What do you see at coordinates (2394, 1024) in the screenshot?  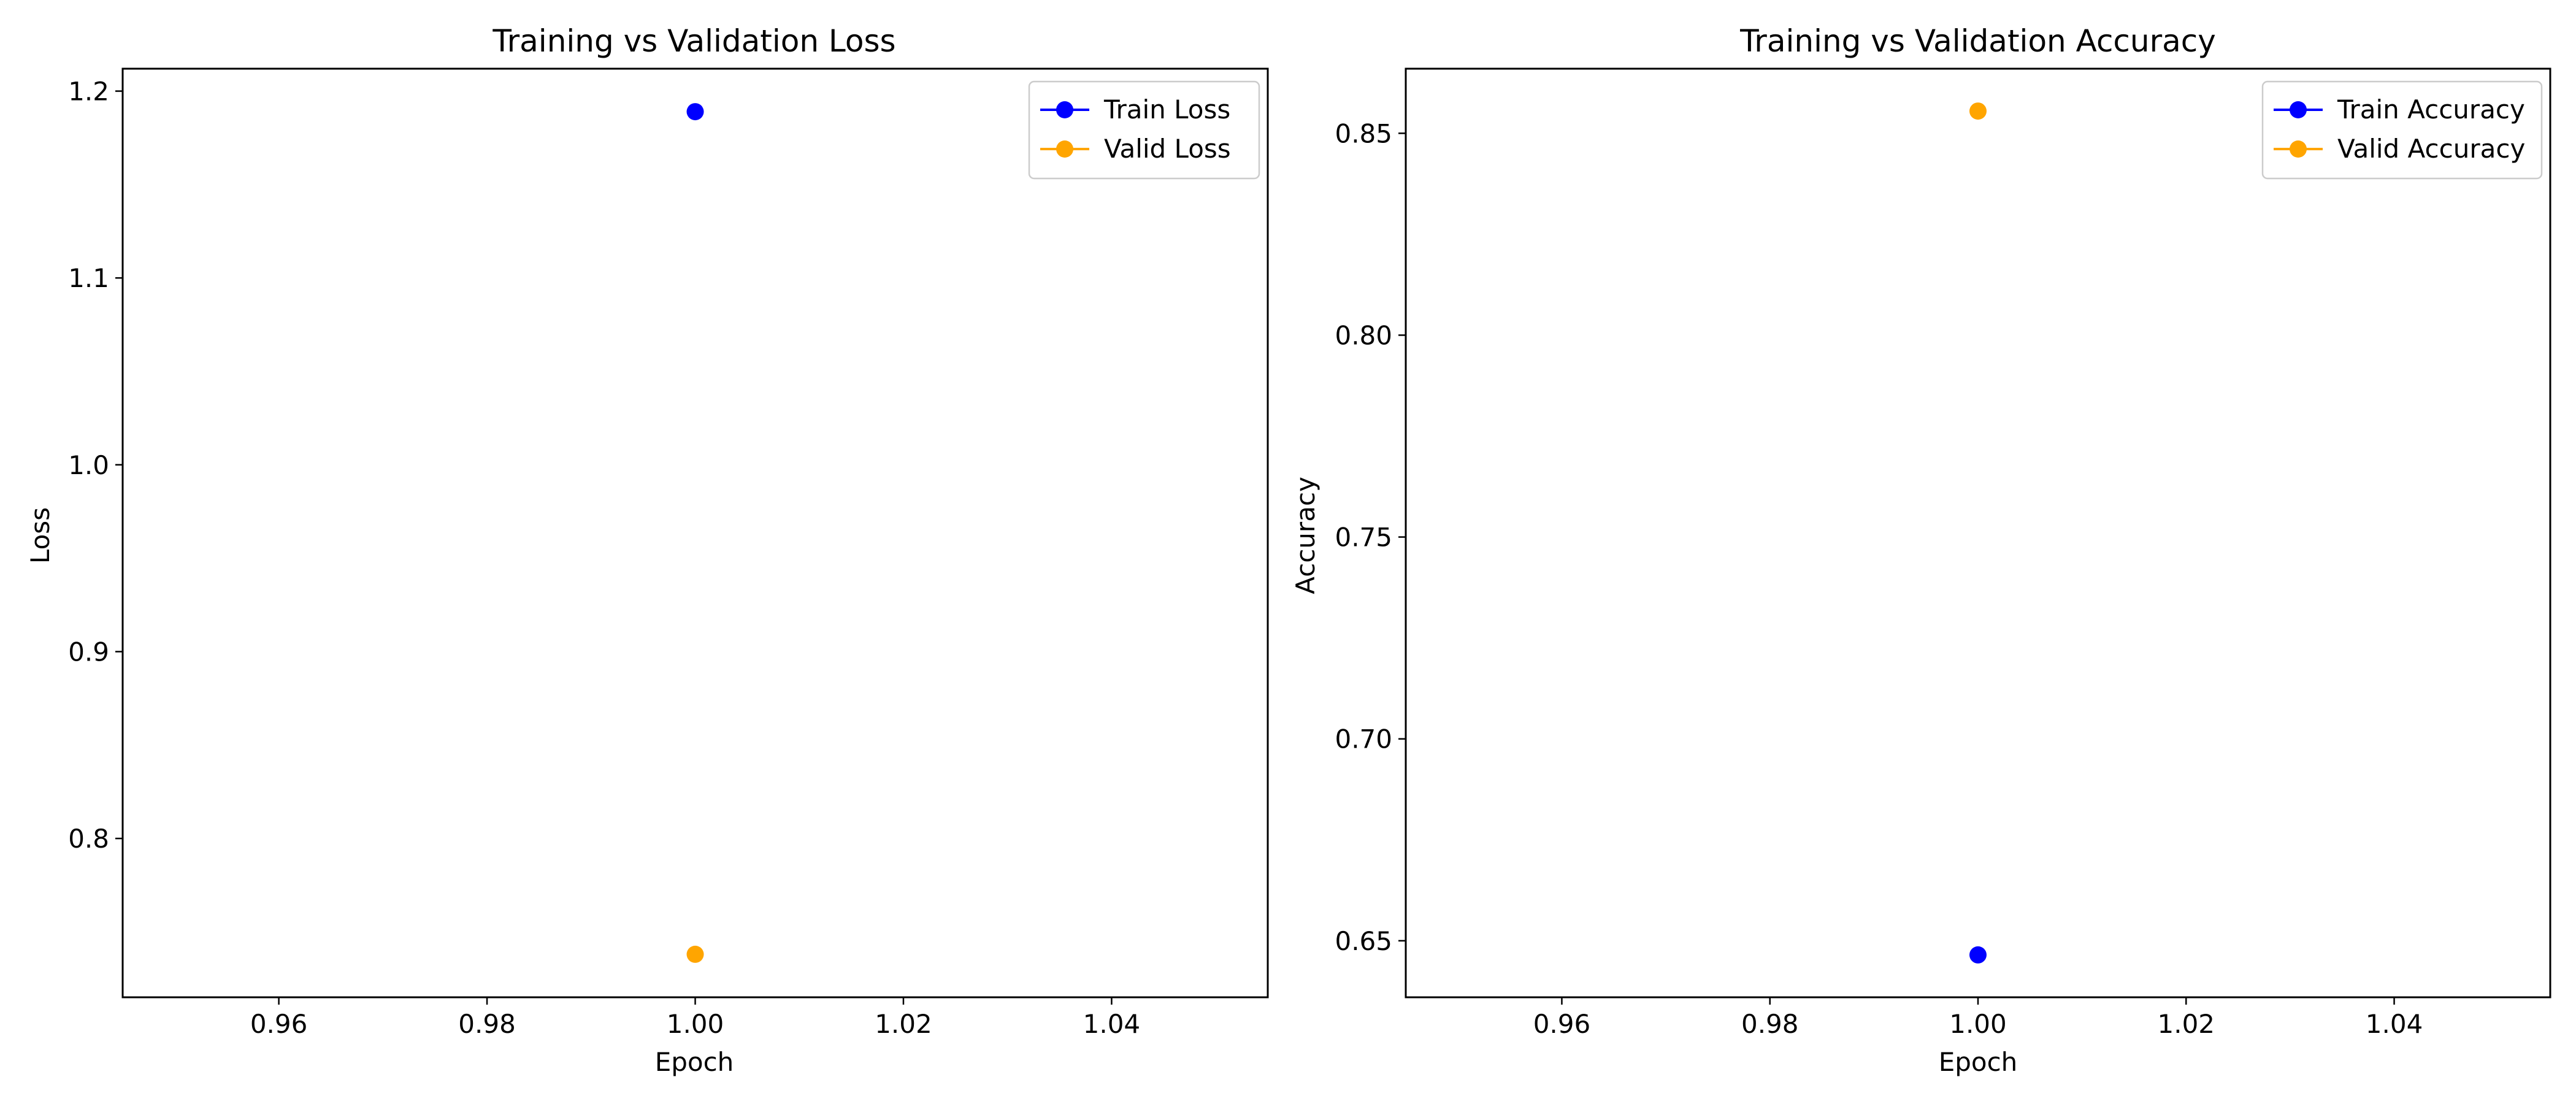 I see `accuracy-x-tick-label: 1.04` at bounding box center [2394, 1024].